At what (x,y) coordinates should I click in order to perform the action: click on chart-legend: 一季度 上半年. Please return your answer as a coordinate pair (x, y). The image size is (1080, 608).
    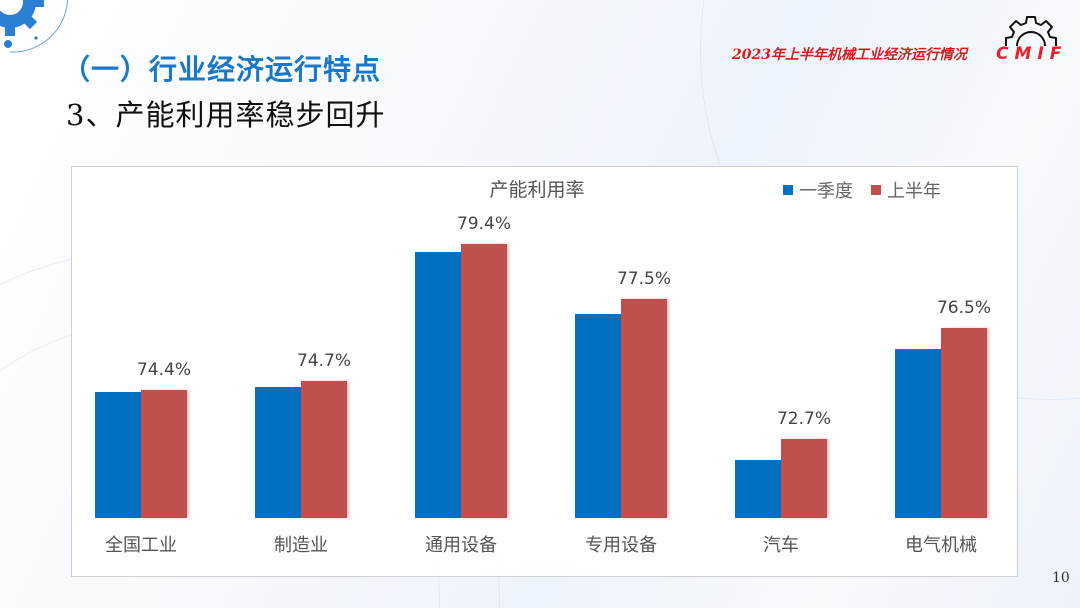
    Looking at the image, I should click on (871, 190).